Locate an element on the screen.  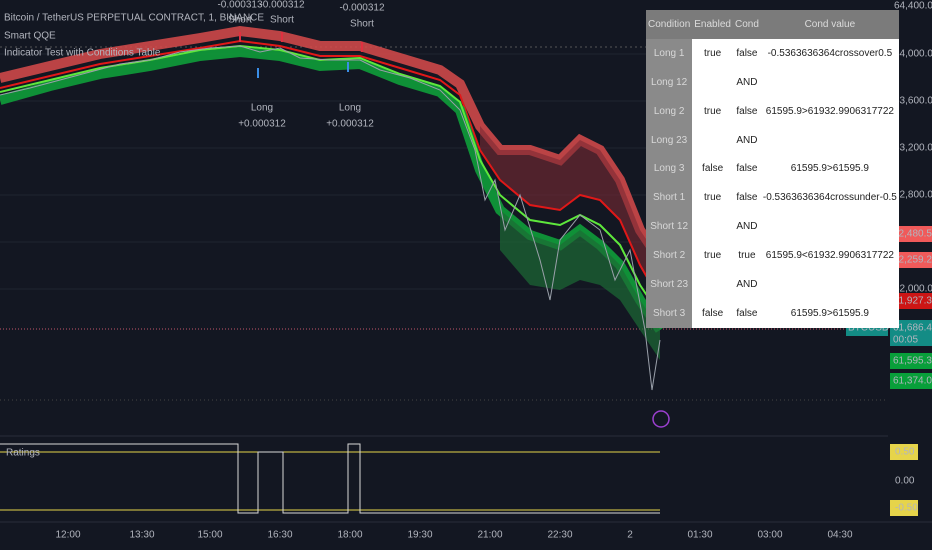
cell: -0.5363636364crossunder-0.5 is located at coordinates (829, 198).